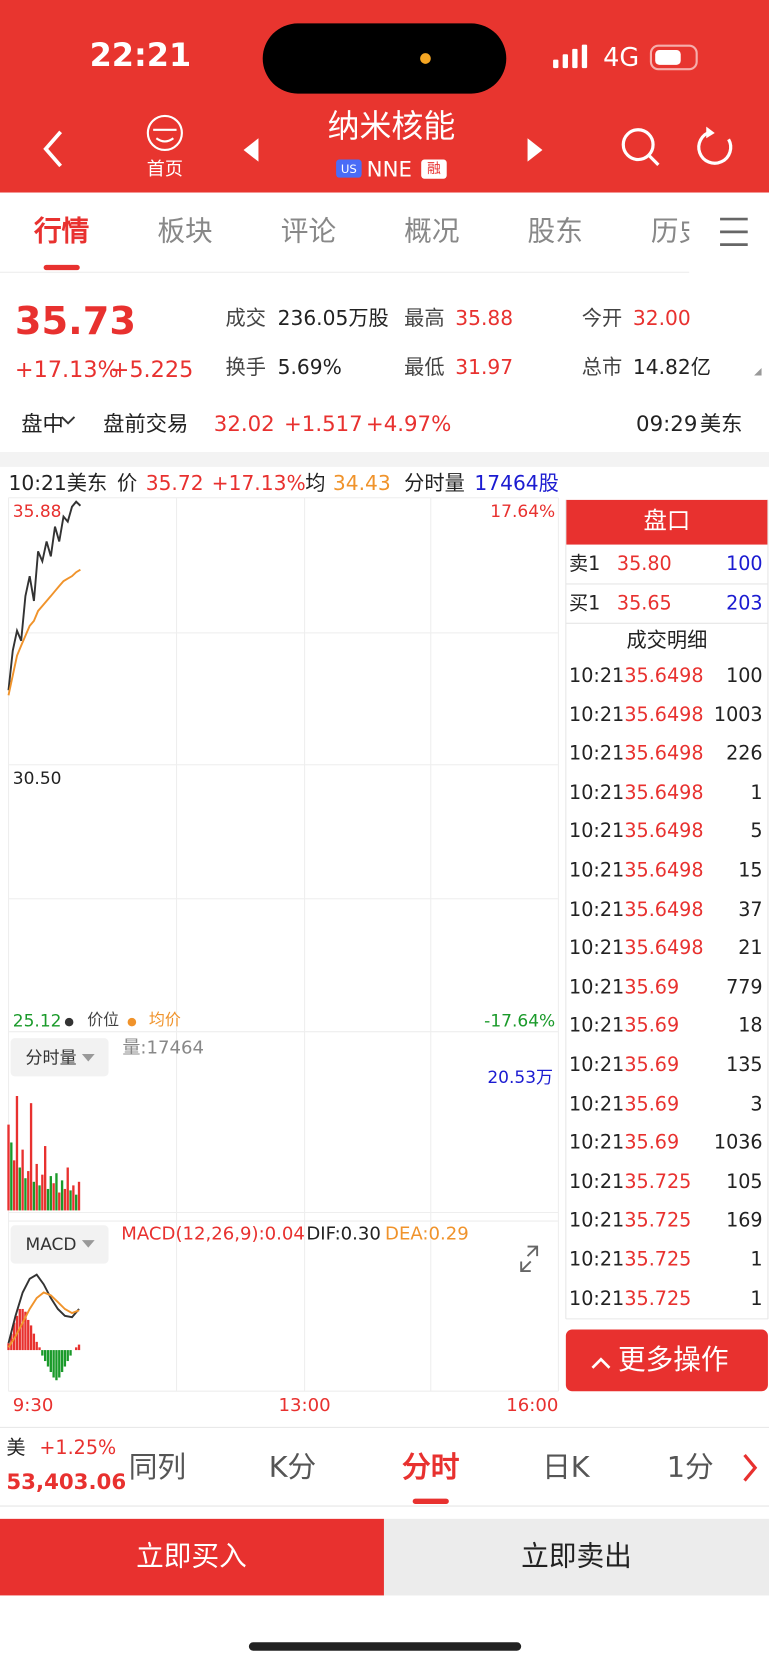  What do you see at coordinates (16, 1448) in the screenshot?
I see `index-name: 美` at bounding box center [16, 1448].